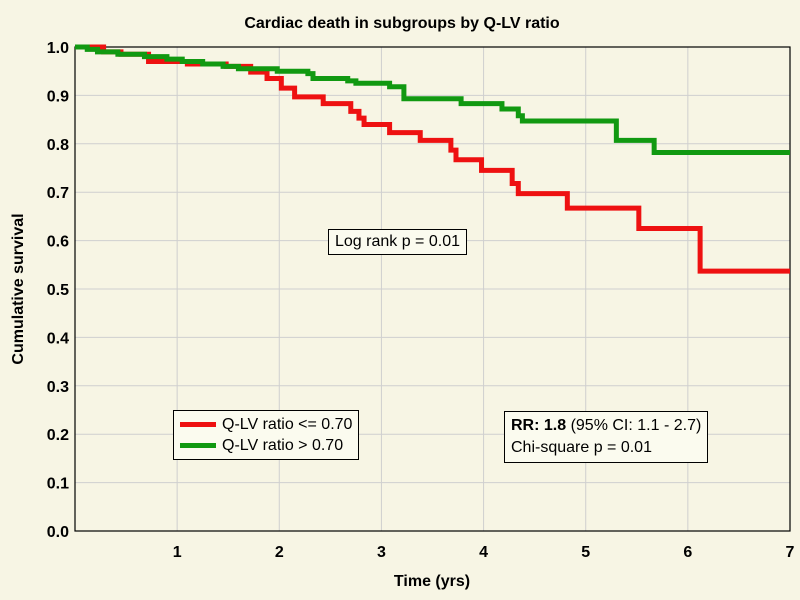 This screenshot has height=600, width=800. What do you see at coordinates (58, 435) in the screenshot?
I see `y-tick-label: 0.2` at bounding box center [58, 435].